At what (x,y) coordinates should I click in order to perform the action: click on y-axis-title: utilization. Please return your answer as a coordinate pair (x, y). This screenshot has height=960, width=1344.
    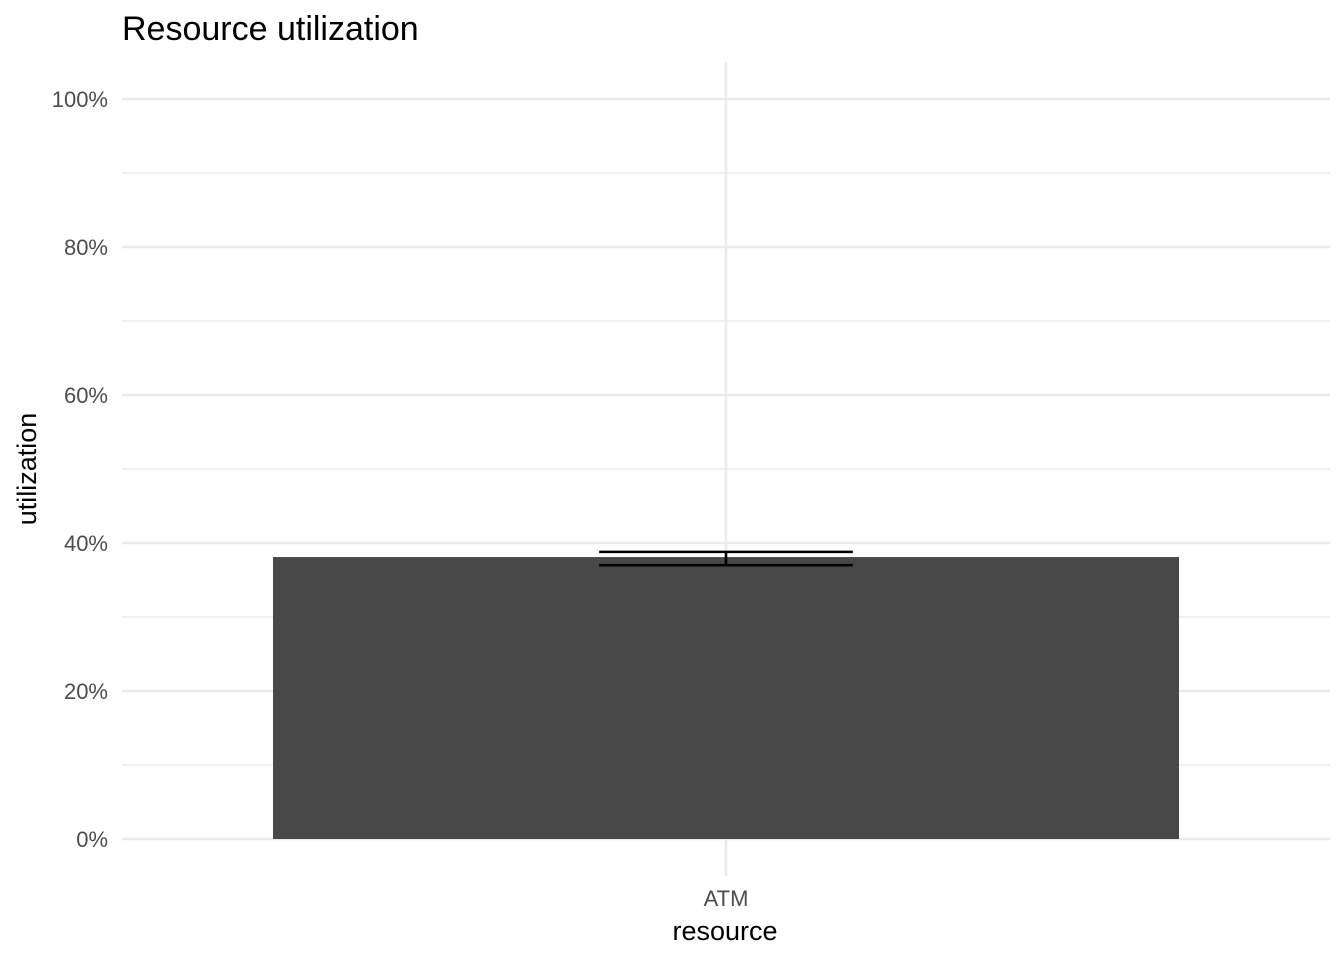
    Looking at the image, I should click on (27, 469).